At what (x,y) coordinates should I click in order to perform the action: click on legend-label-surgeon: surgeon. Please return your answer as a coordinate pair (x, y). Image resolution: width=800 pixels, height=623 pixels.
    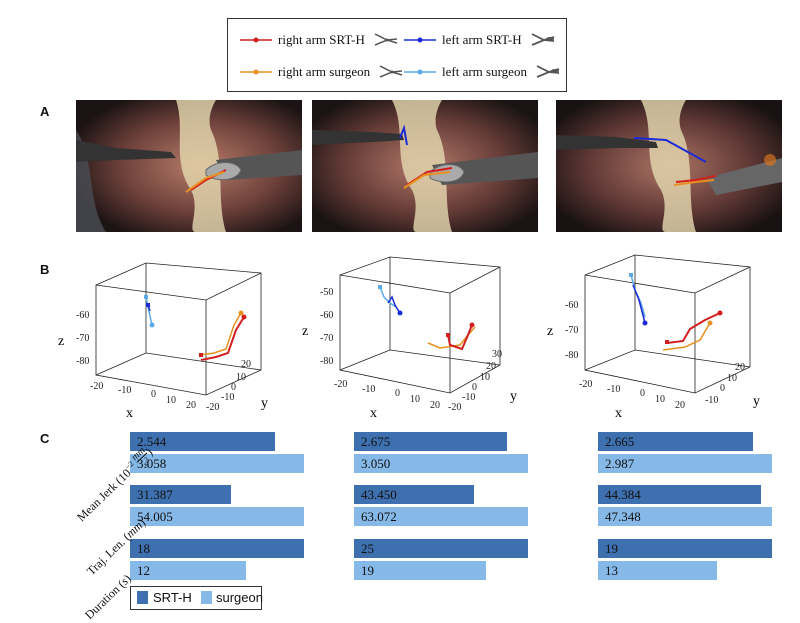
    Looking at the image, I should click on (239, 597).